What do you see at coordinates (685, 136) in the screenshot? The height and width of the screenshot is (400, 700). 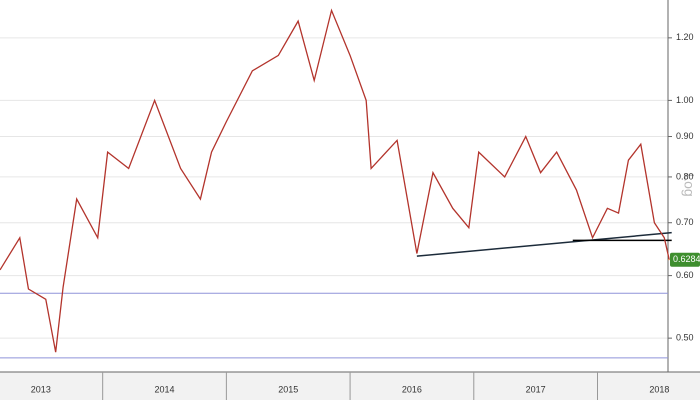 I see `y-tick-label: 0.90` at bounding box center [685, 136].